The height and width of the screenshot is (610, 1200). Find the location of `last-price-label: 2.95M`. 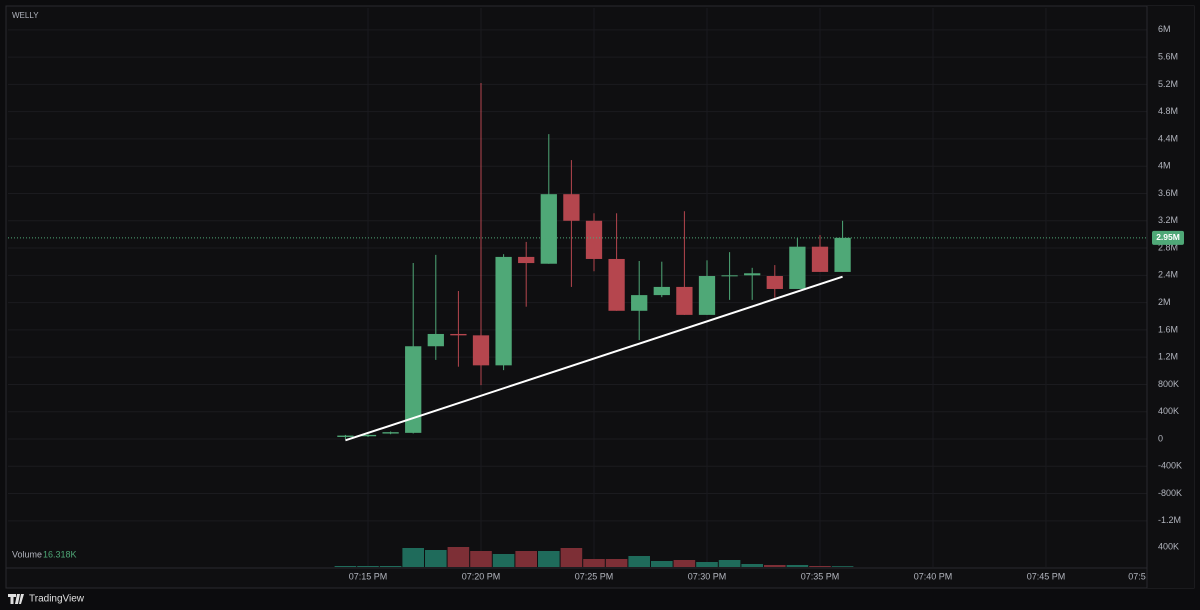

last-price-label: 2.95M is located at coordinates (1168, 237).